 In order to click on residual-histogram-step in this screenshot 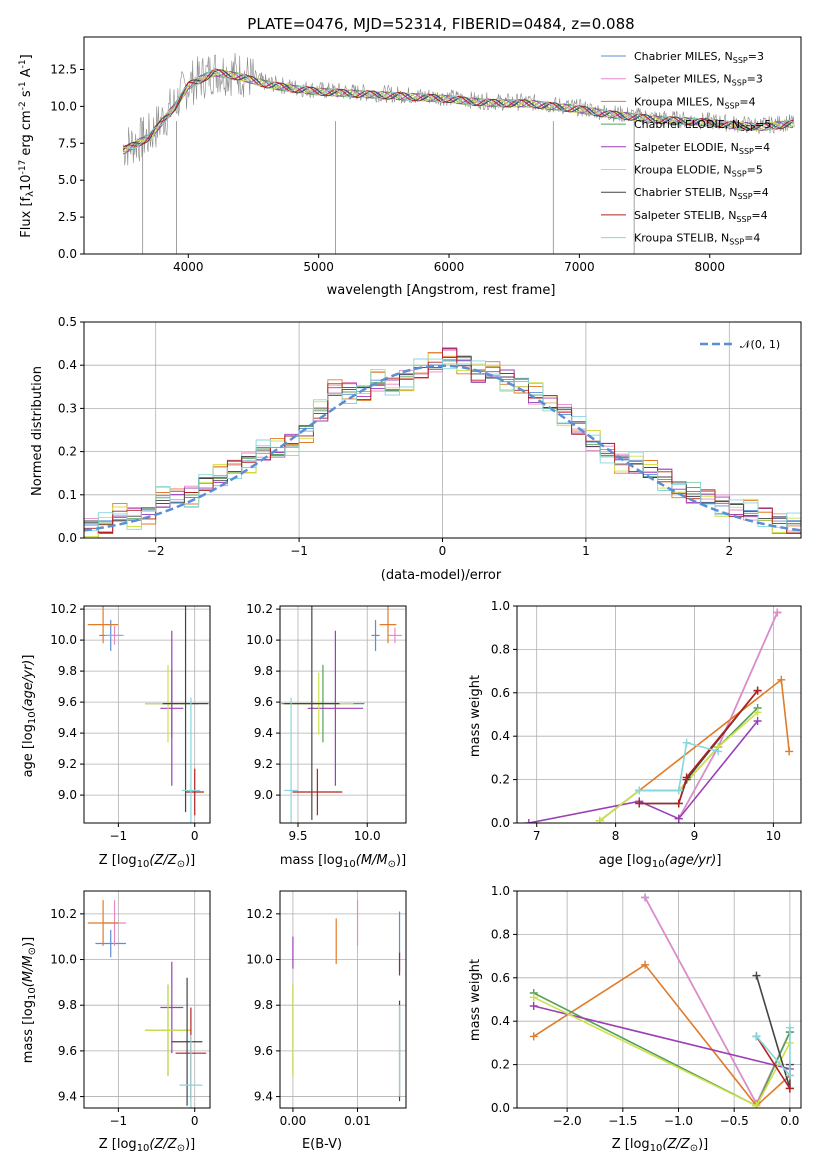, I will do `click(442, 448)`.